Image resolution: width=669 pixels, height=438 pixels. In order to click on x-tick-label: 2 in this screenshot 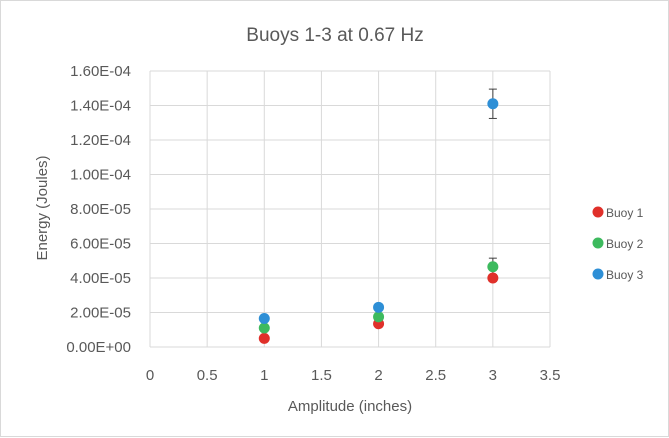, I will do `click(378, 375)`.